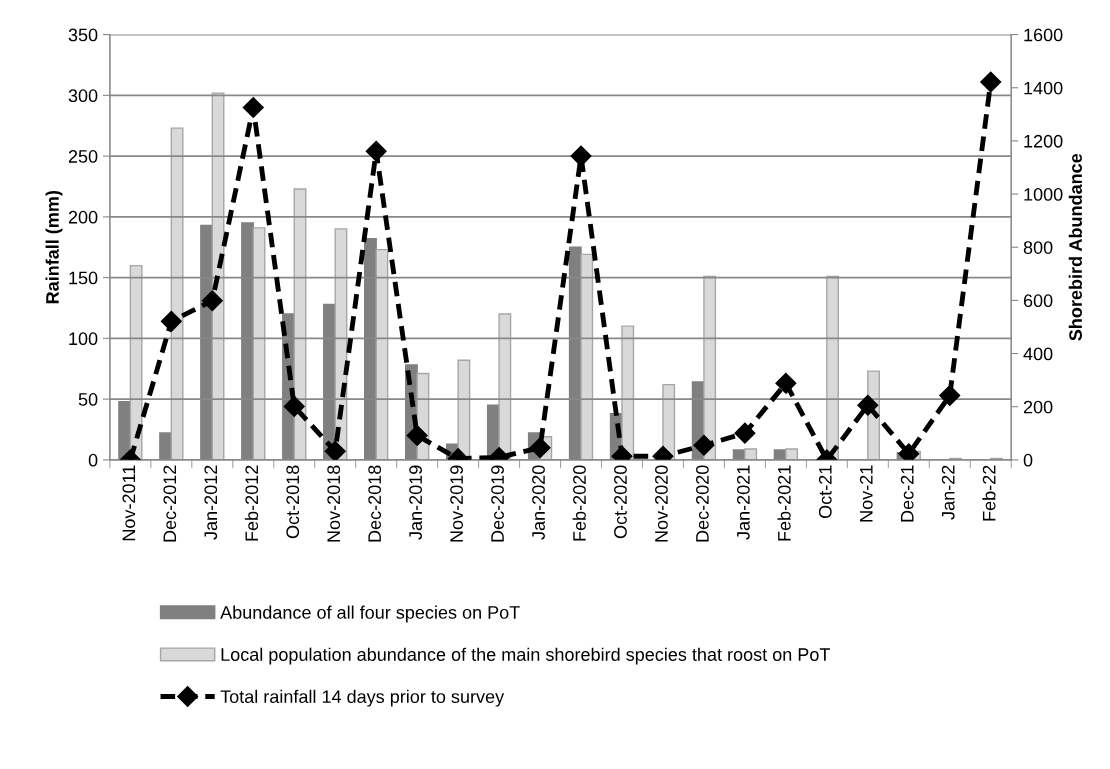 The width and height of the screenshot is (1110, 769). Describe the element at coordinates (54, 247) in the screenshot. I see `y-axis-title: Rainfall (mm)` at that location.